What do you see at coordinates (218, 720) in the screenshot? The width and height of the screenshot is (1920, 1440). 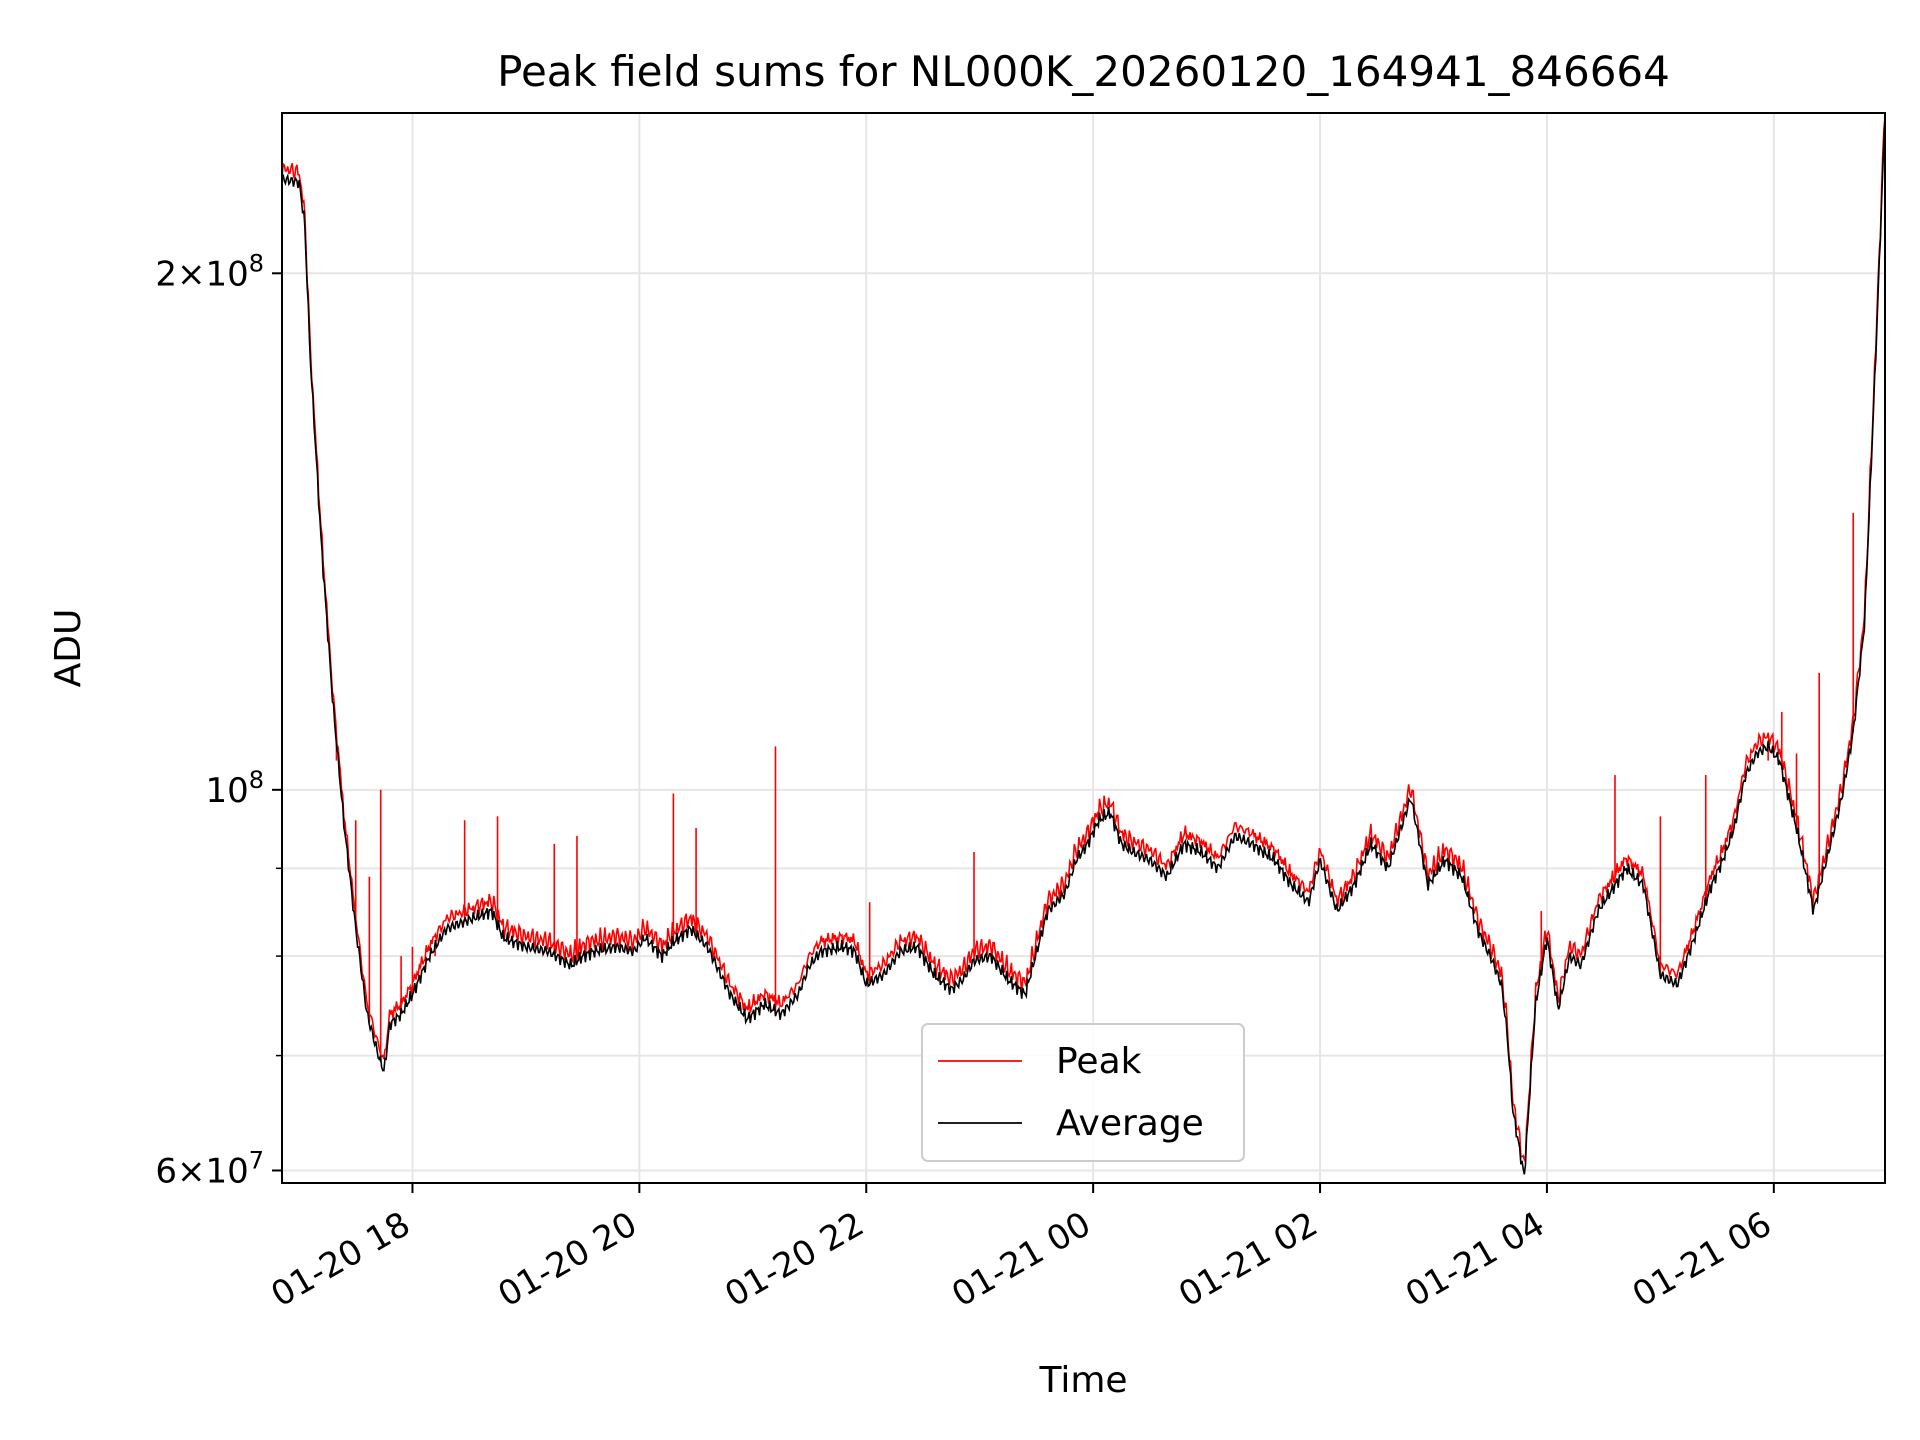 I see `y-axis: 6×10⁷ 108 2×10⁸` at bounding box center [218, 720].